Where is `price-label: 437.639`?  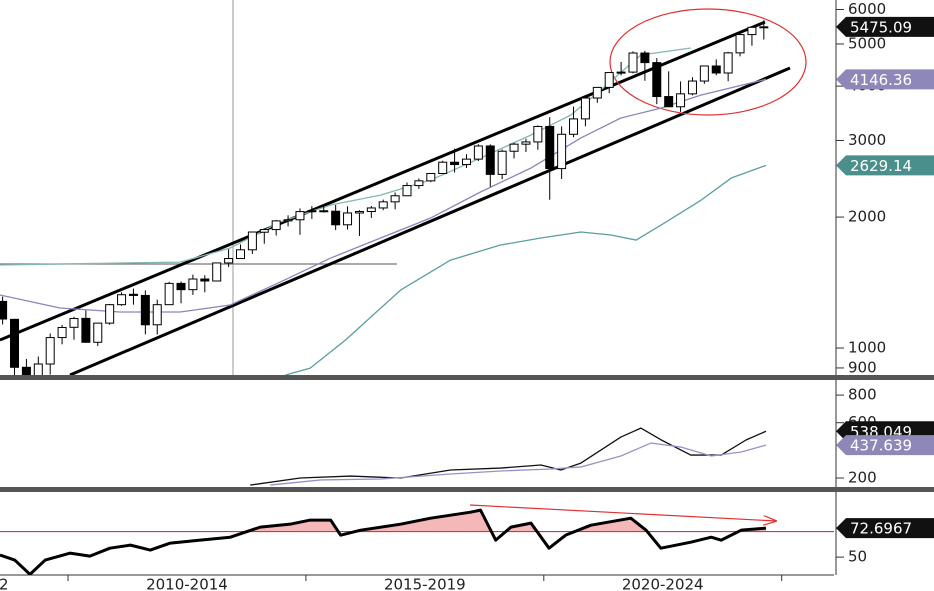 price-label: 437.639 is located at coordinates (881, 446).